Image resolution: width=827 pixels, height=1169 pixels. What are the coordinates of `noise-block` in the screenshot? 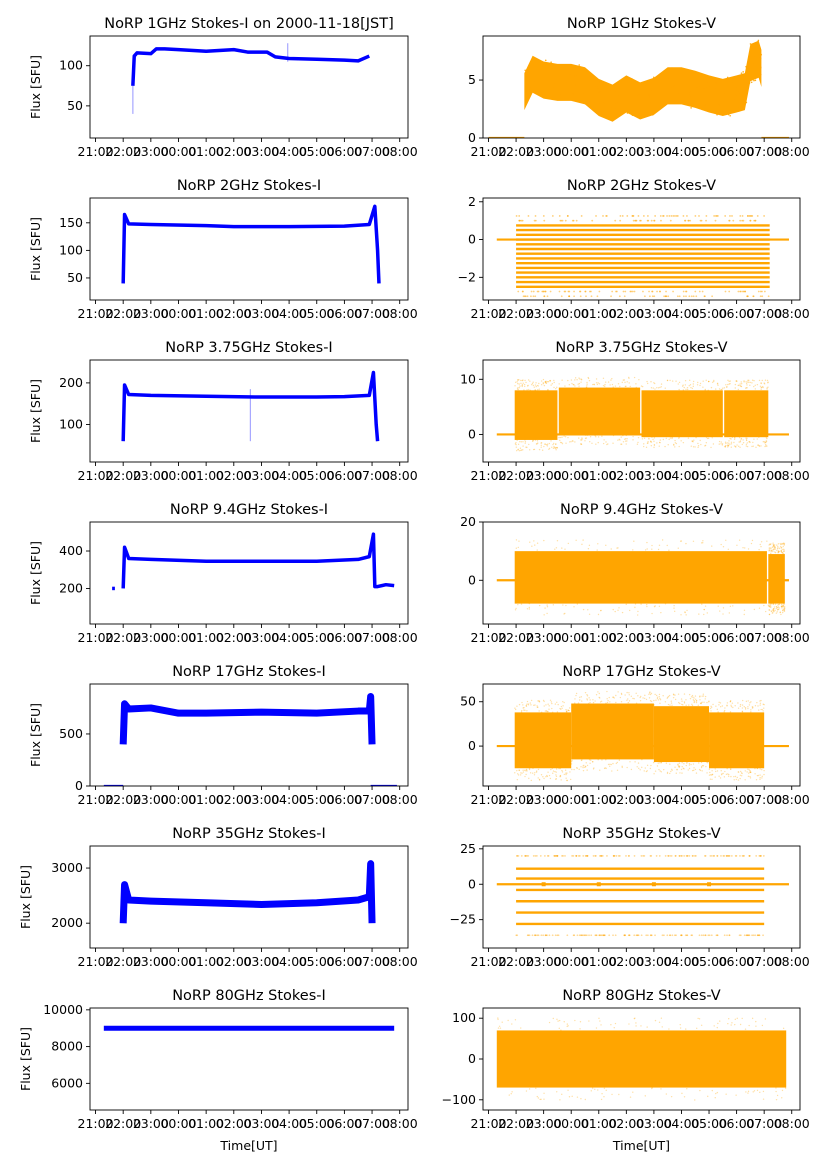 It's located at (746, 414).